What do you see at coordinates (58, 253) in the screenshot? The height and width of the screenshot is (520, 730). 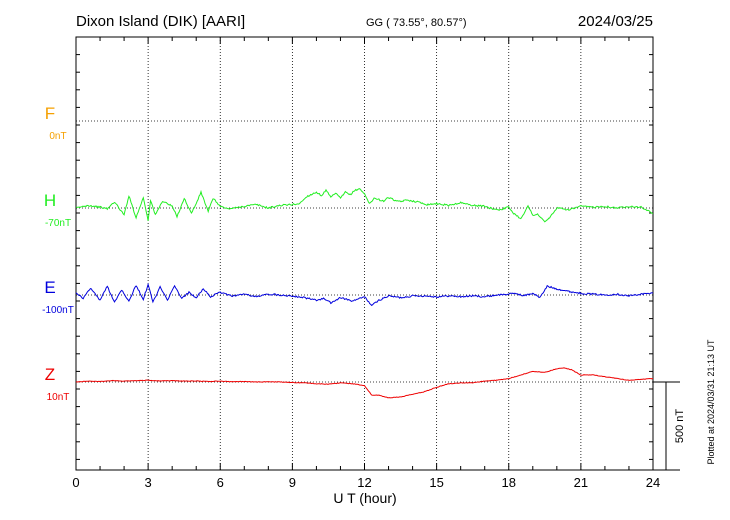 I see `series-labels: F 0nT H -70nT E -100nT Z 10nT` at bounding box center [58, 253].